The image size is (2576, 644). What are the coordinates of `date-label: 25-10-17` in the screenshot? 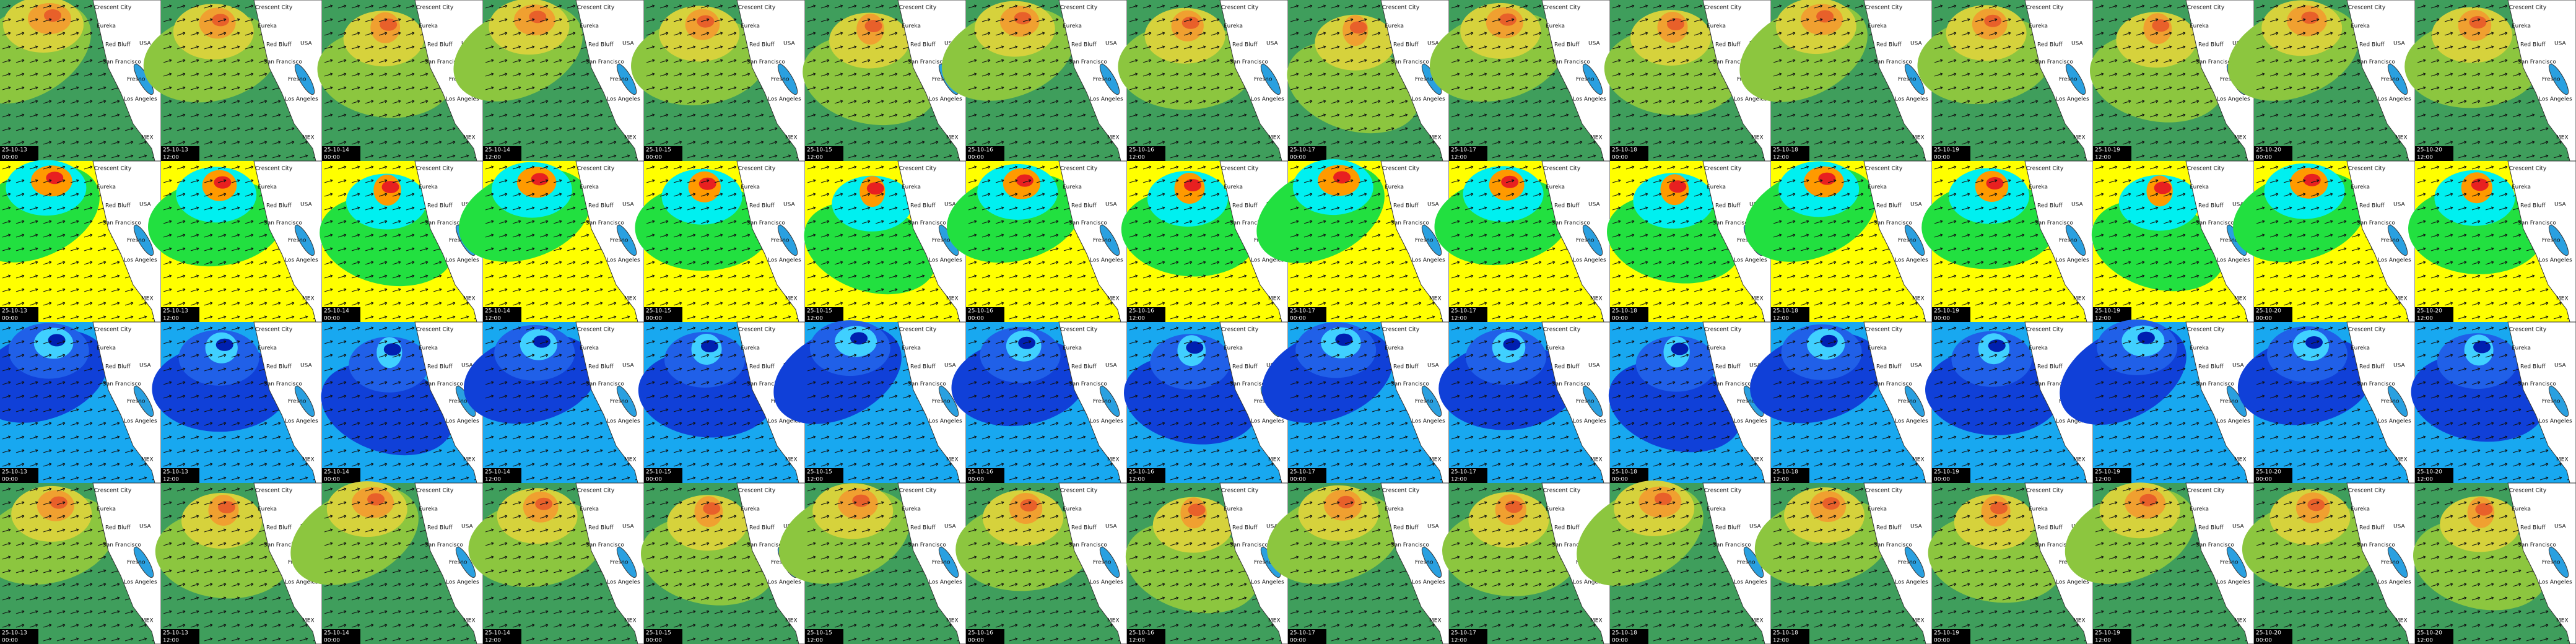 It's located at (1302, 472).